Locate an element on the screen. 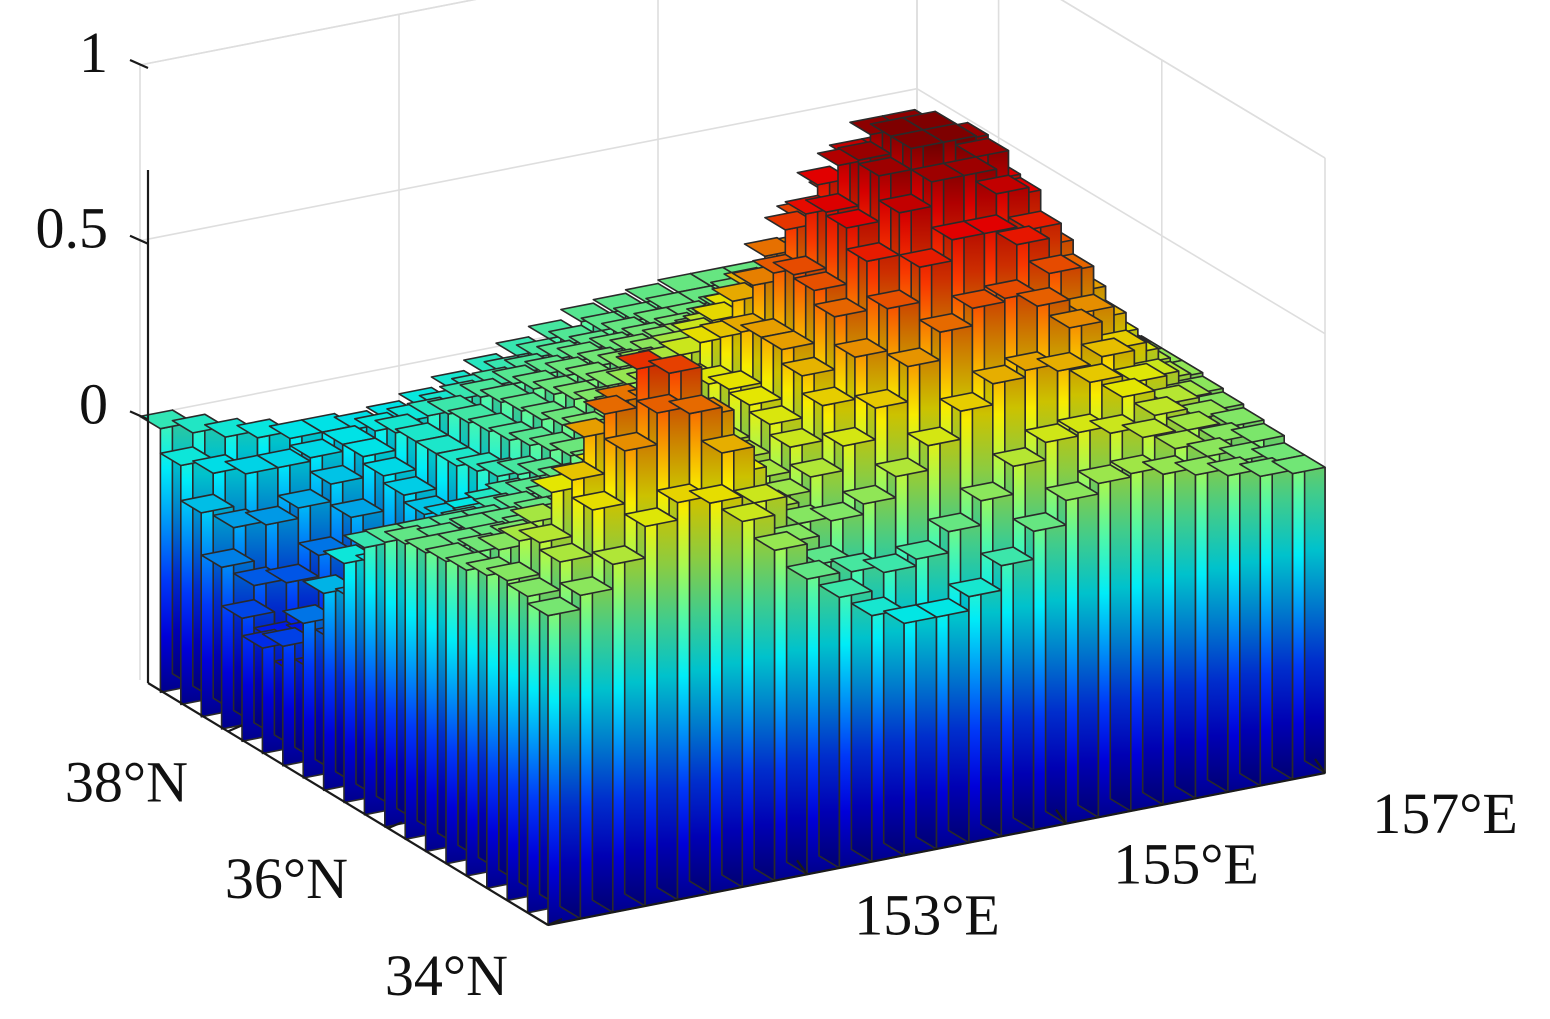  lon-axis-tick is located at coordinates (1320, 766).